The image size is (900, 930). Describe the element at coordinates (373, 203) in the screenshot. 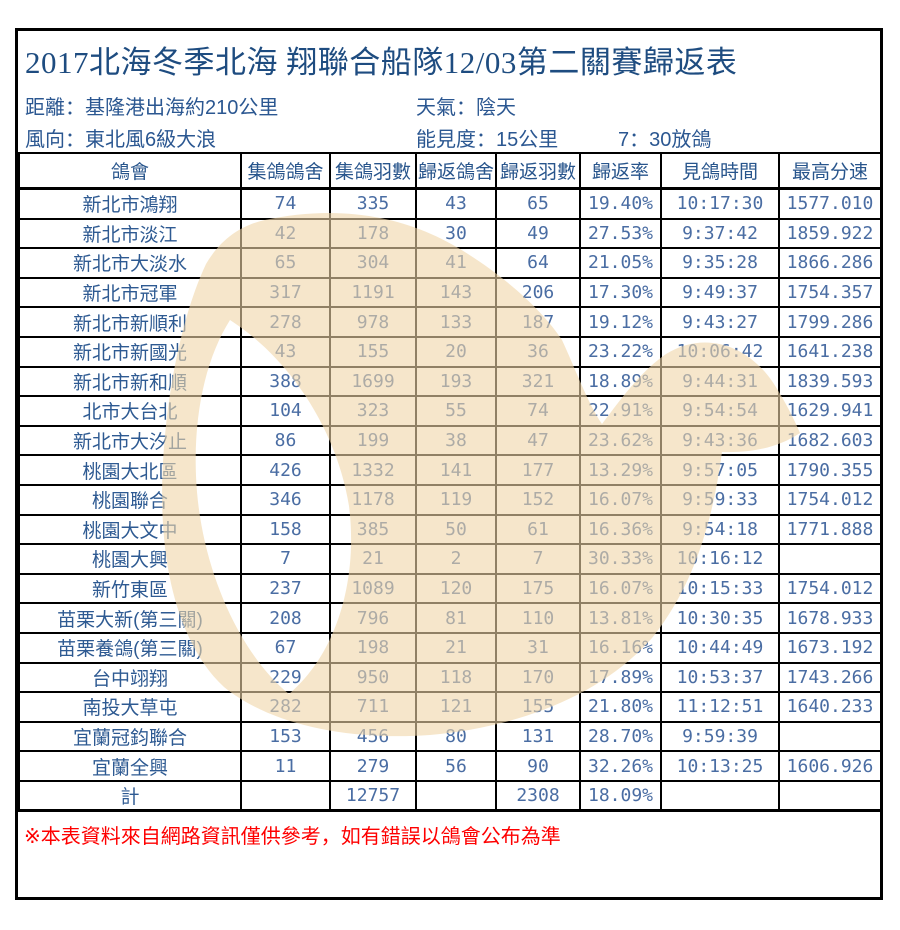

I see `value-cell: 335` at that location.